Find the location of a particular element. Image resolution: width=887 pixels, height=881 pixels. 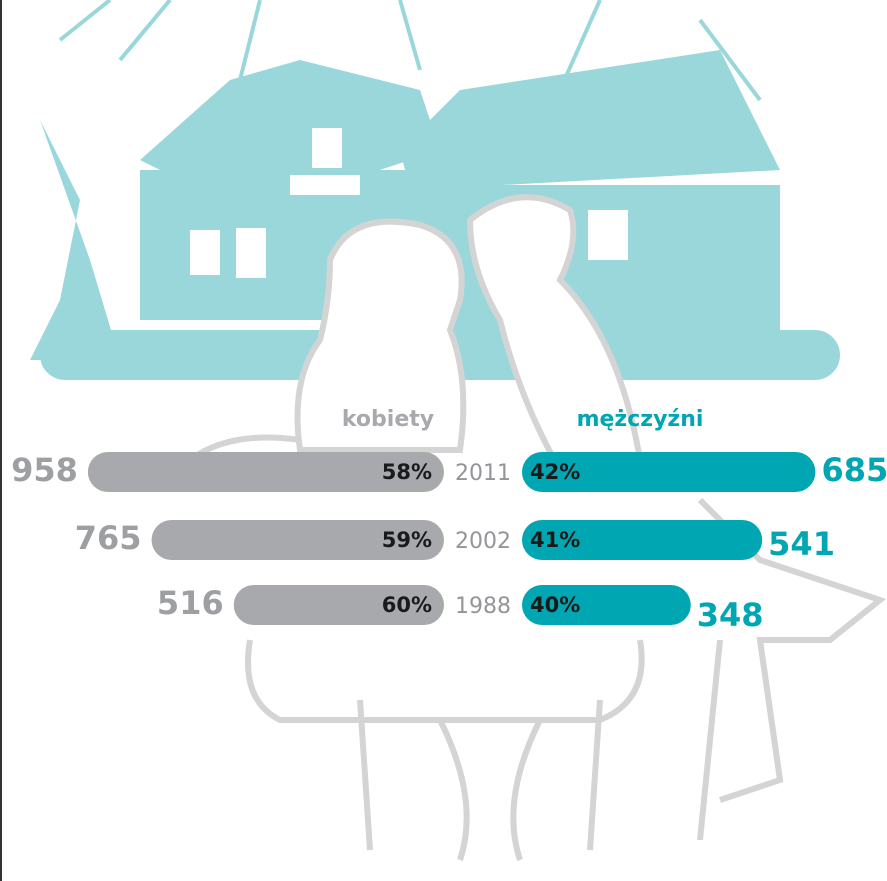

share-label: 42% is located at coordinates (555, 472).